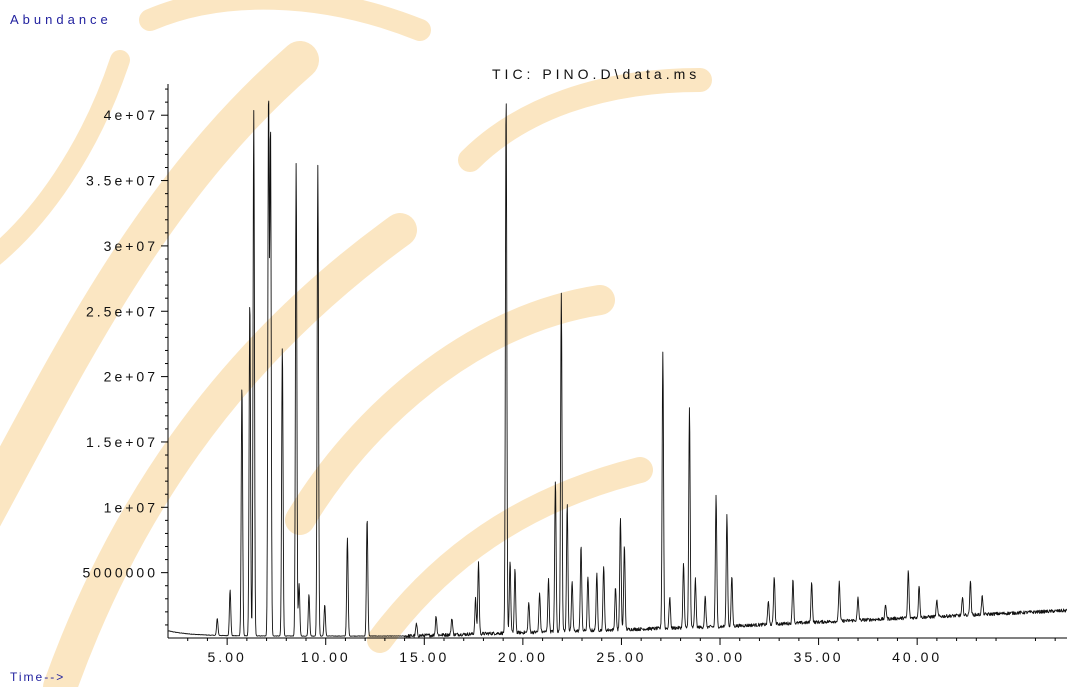 Image resolution: width=1067 pixels, height=687 pixels. Describe the element at coordinates (38, 677) in the screenshot. I see `x-axis-label: Time-->` at that location.